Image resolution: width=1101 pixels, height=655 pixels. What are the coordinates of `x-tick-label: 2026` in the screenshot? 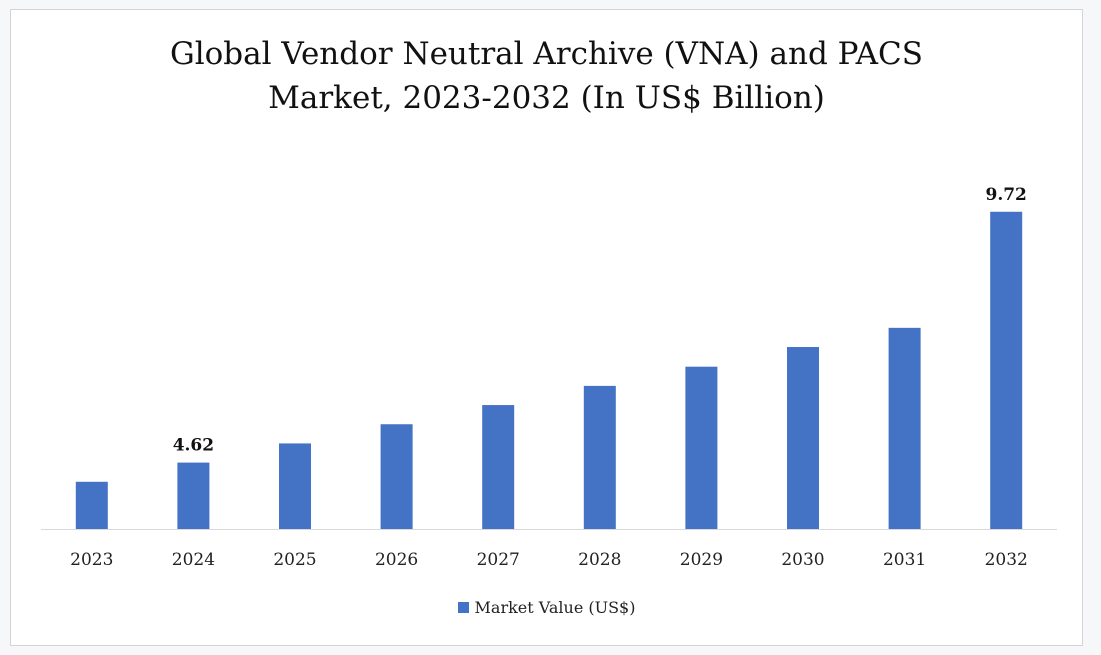 It's located at (396, 560).